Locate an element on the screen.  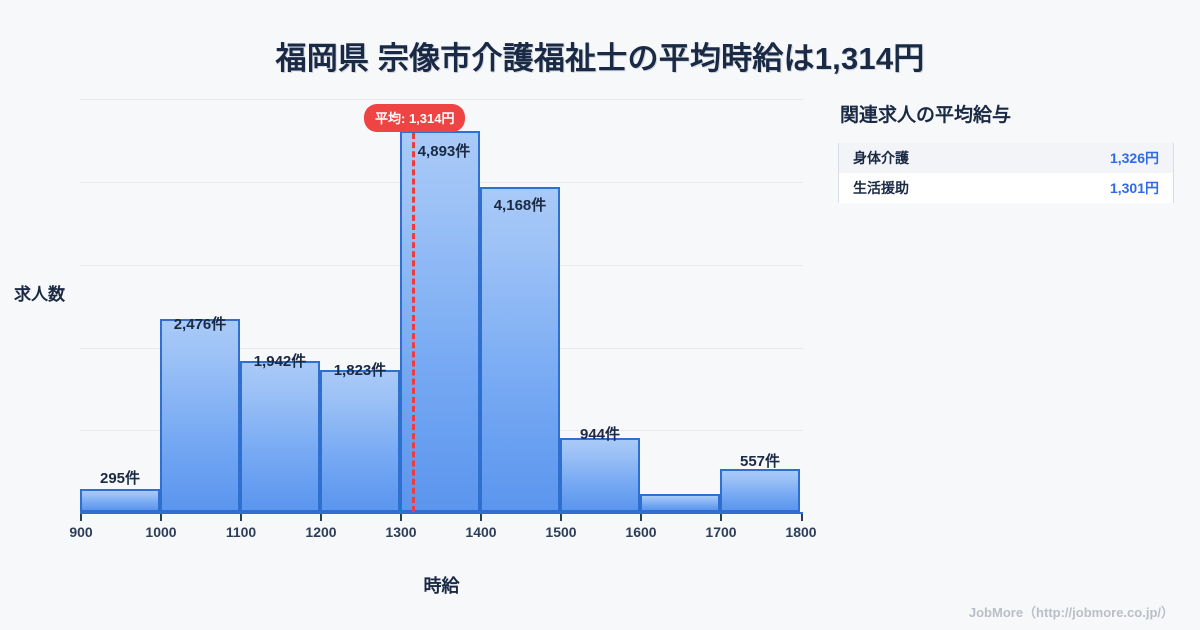
gridline is located at coordinates (441, 99).